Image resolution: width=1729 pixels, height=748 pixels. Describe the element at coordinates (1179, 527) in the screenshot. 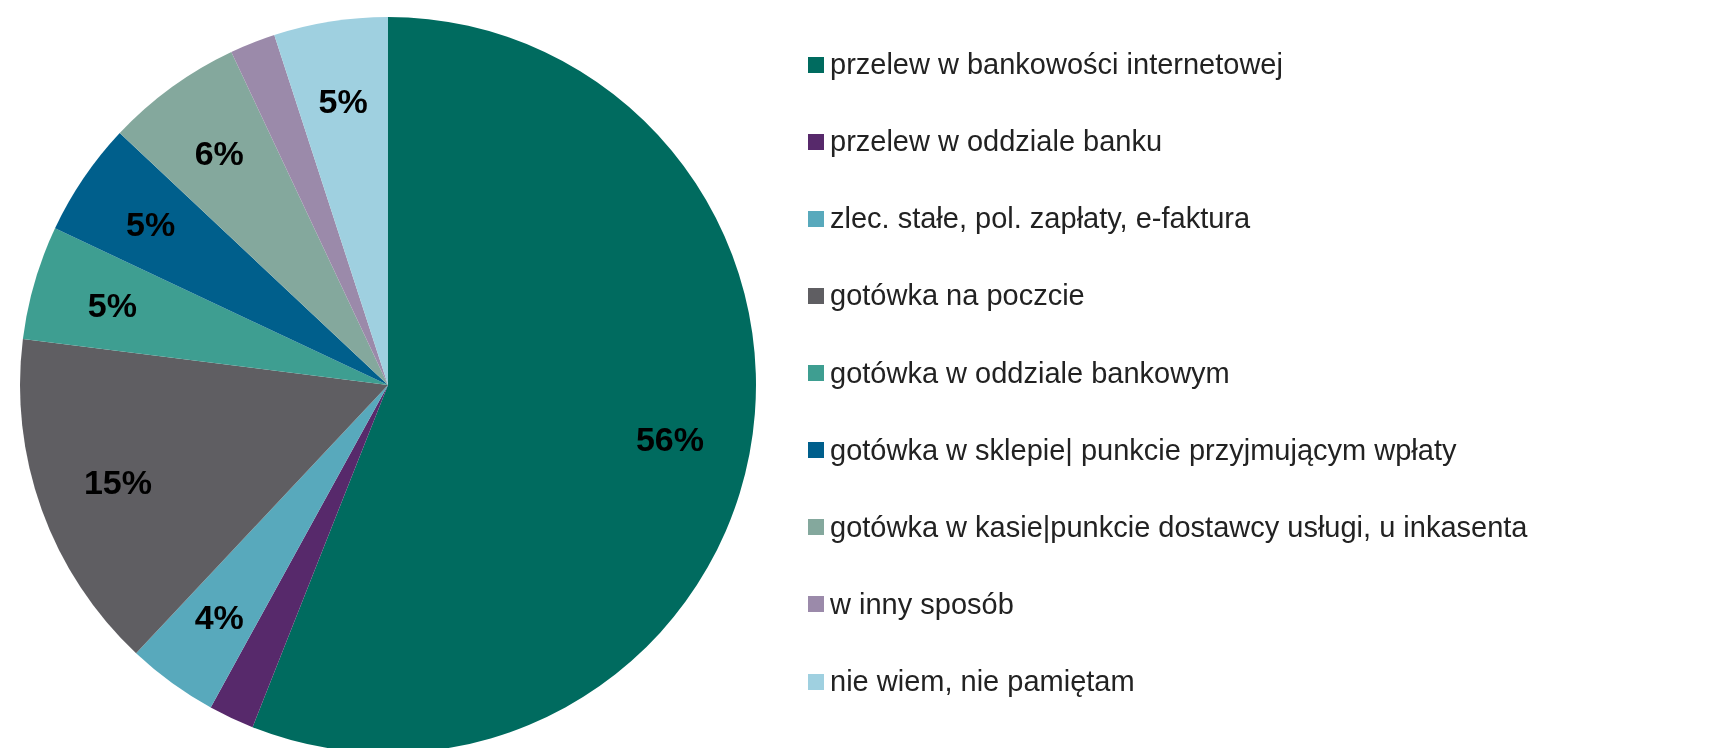

I see `legend-label: gotówka w kasie|punkcie dostawcy usługi, u inkasenta` at that location.